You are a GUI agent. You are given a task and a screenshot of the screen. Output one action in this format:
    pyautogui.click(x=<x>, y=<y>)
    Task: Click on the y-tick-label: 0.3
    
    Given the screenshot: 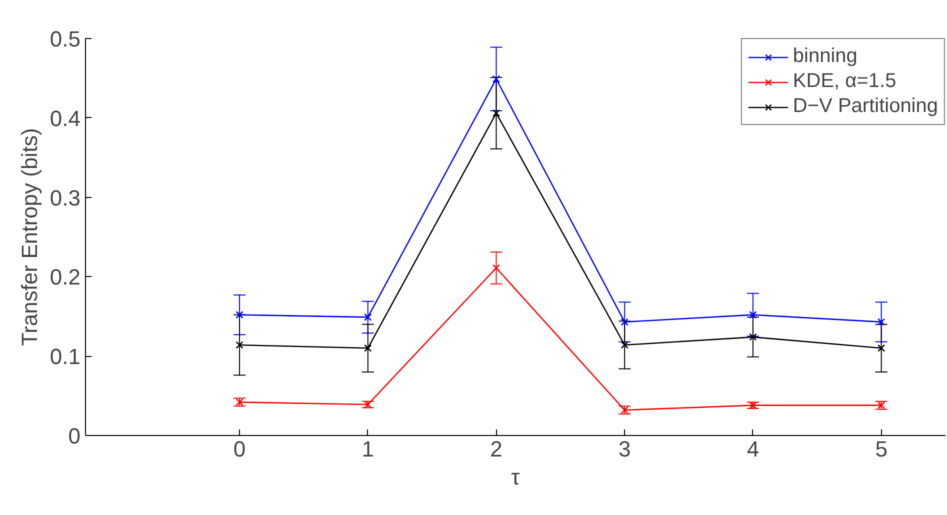 What is the action you would take?
    pyautogui.click(x=65, y=197)
    